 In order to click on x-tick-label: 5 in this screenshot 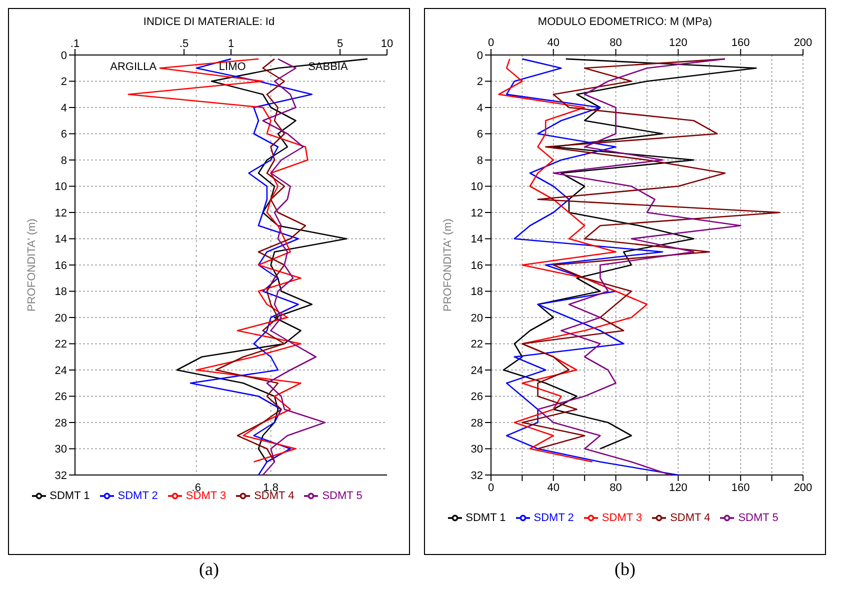, I will do `click(340, 44)`.